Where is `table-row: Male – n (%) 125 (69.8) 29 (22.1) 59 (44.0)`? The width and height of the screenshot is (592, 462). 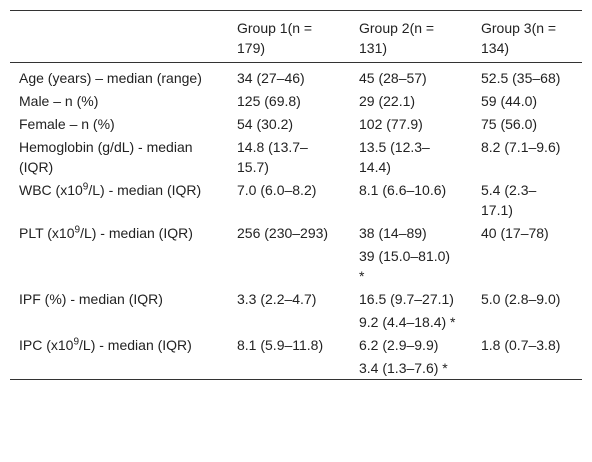 table-row: Male – n (%) 125 (69.8) 29 (22.1) 59 (44.0) is located at coordinates (296, 100).